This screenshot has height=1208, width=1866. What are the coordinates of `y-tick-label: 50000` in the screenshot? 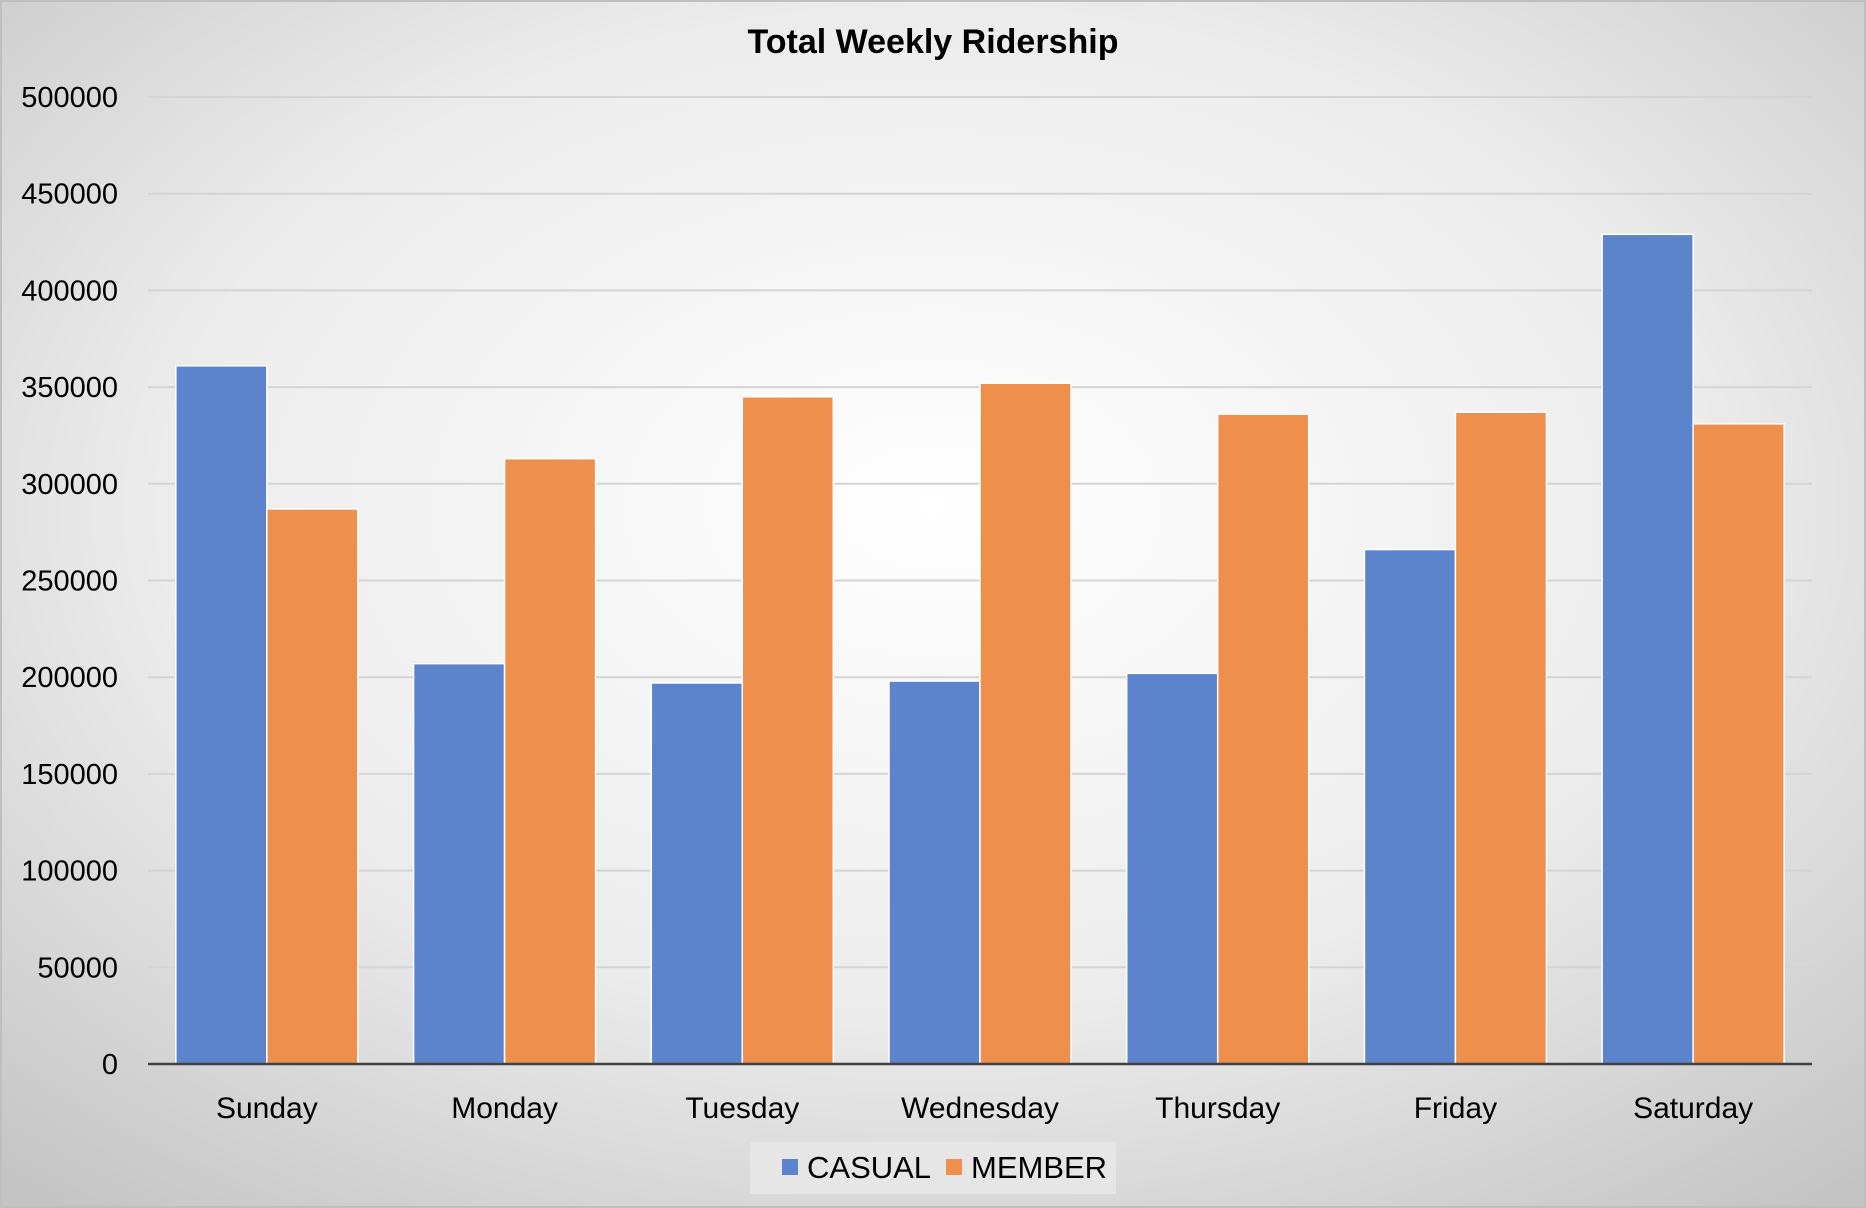 It's located at (77, 968).